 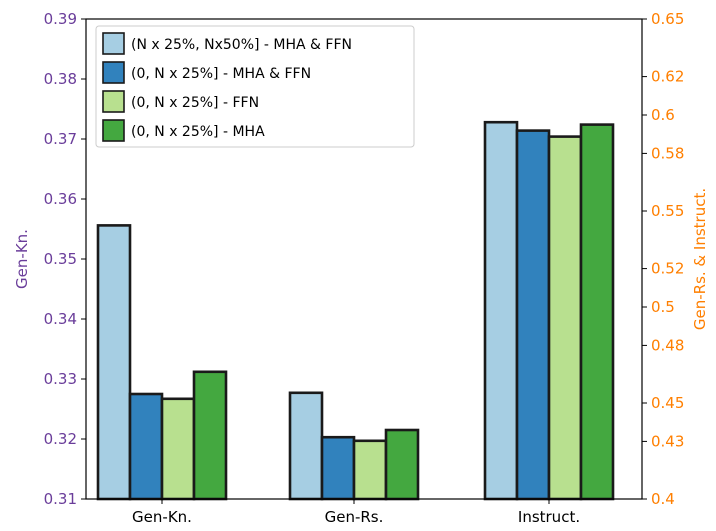 I want to click on left-tick-label: 0.37, so click(x=60, y=139).